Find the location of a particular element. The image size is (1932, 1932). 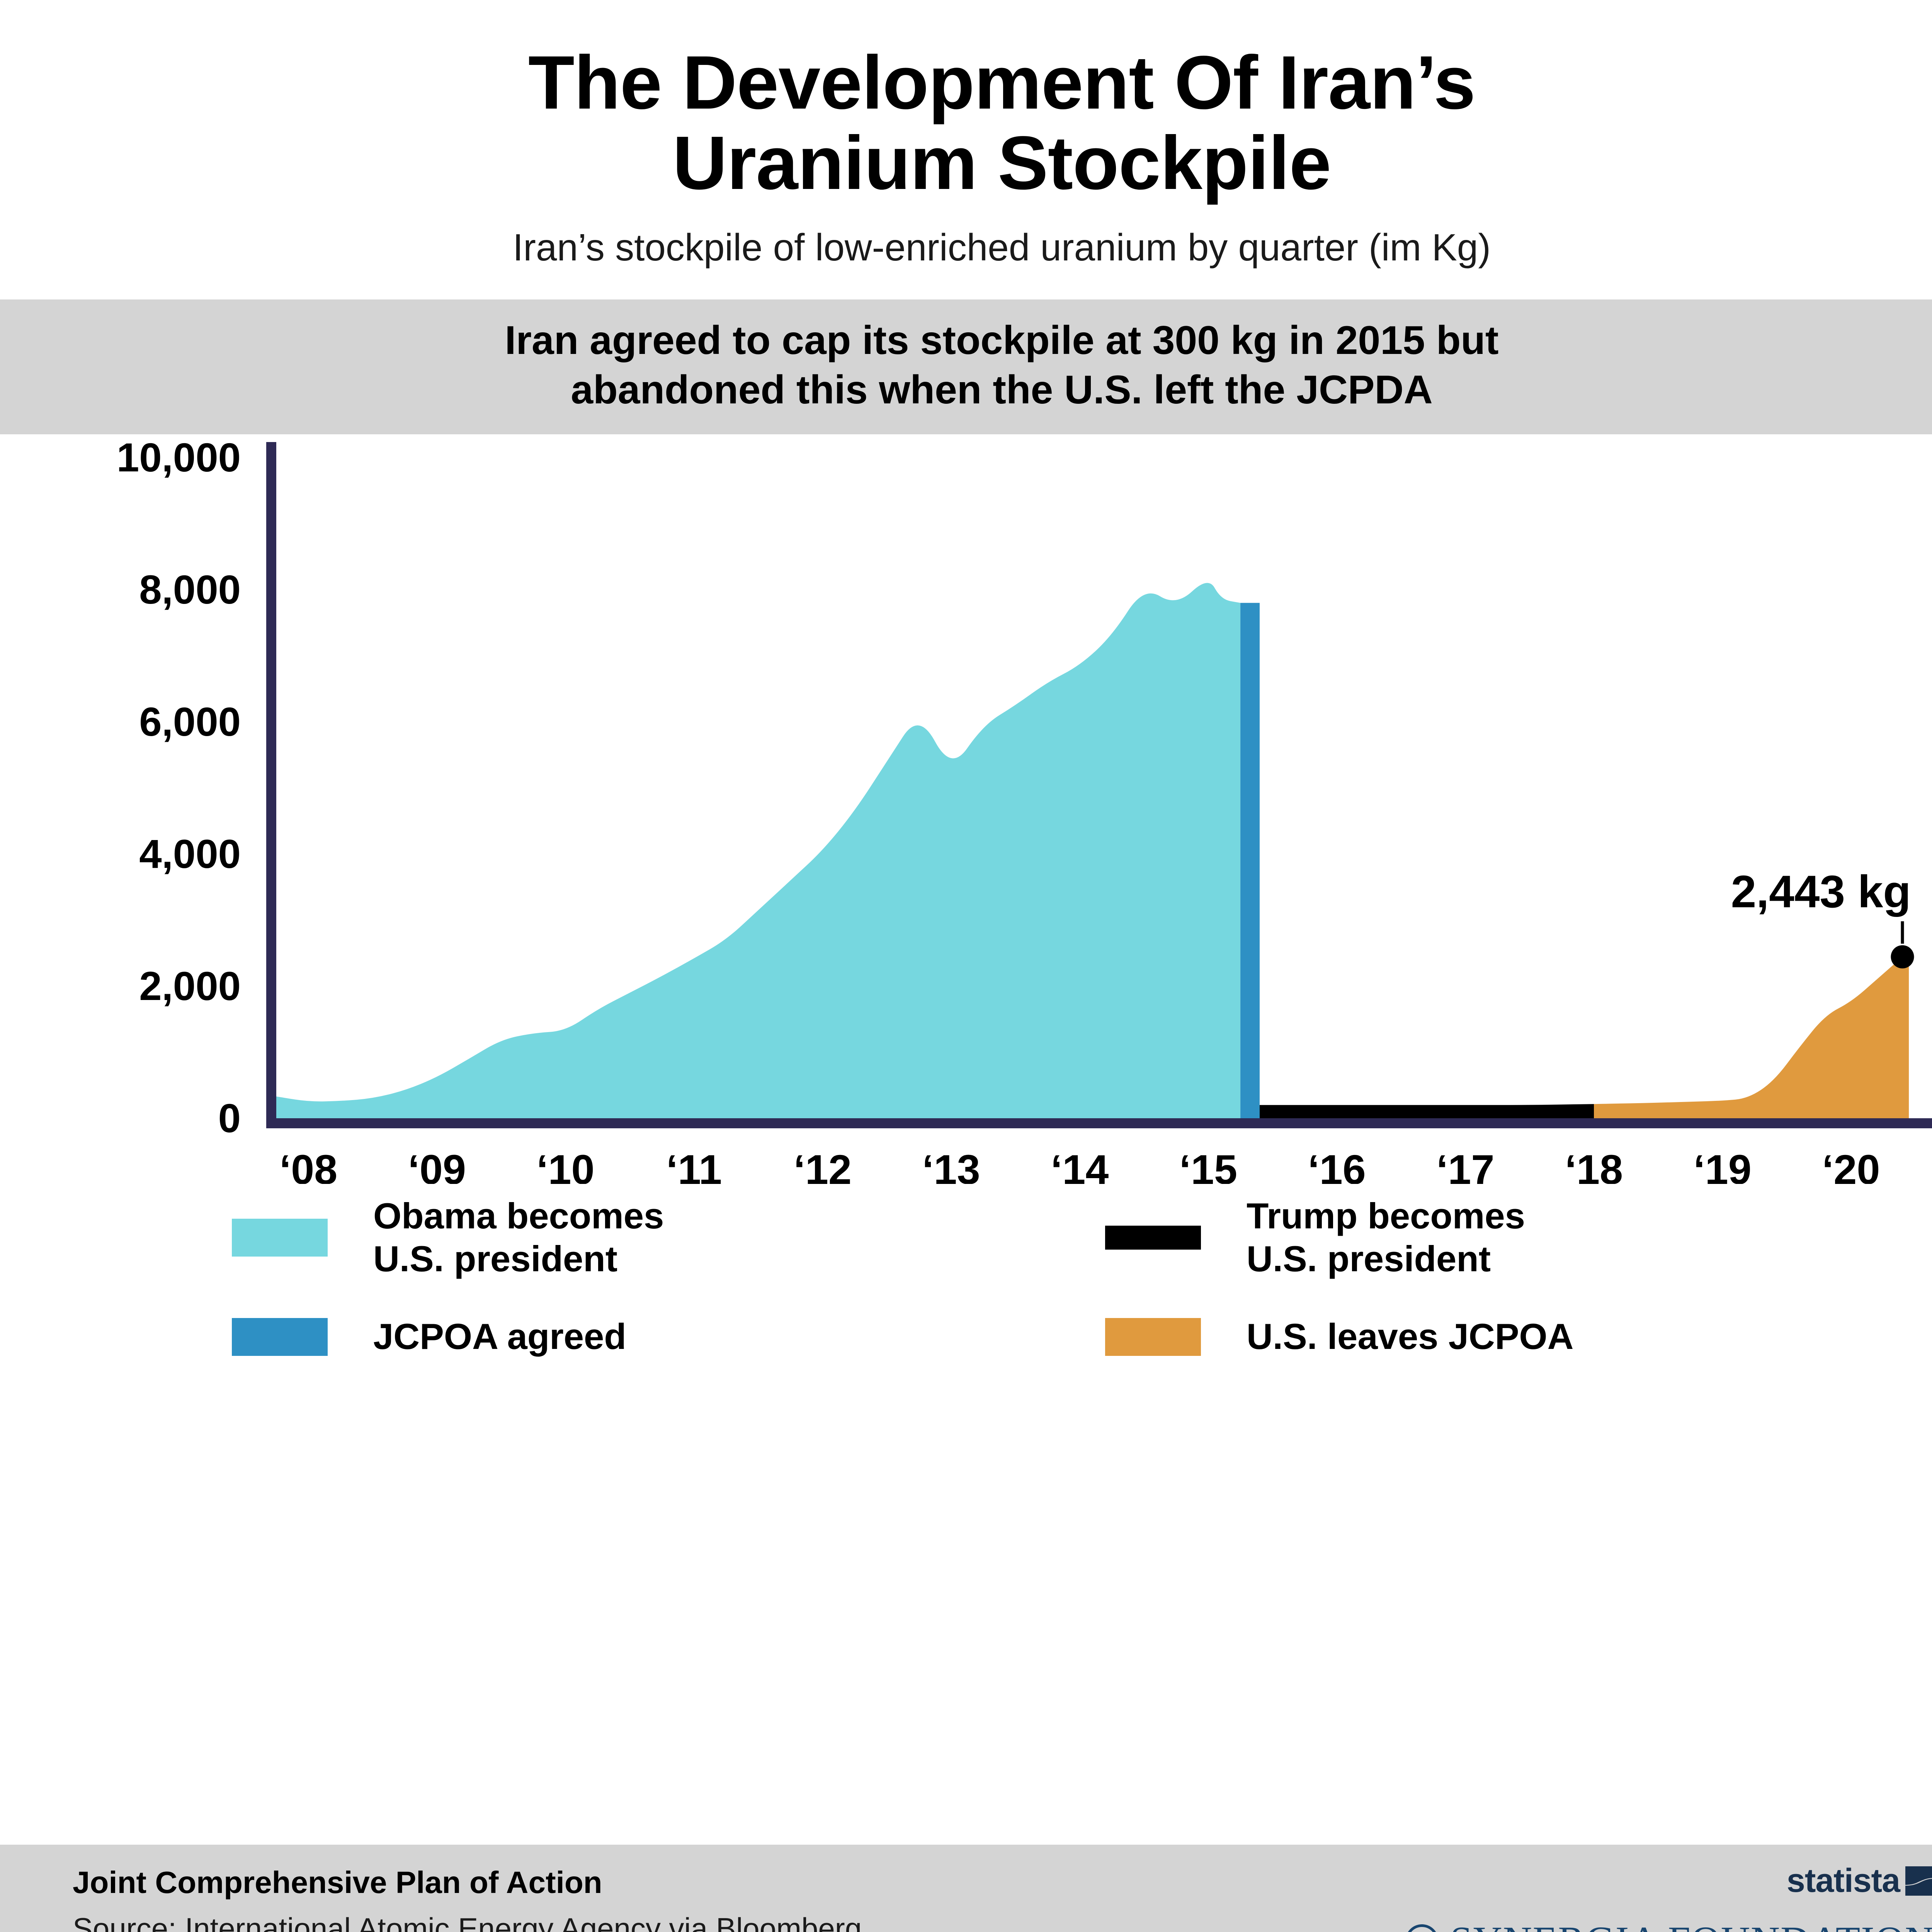

x-axis-tick-label: ‘09 is located at coordinates (437, 1165).